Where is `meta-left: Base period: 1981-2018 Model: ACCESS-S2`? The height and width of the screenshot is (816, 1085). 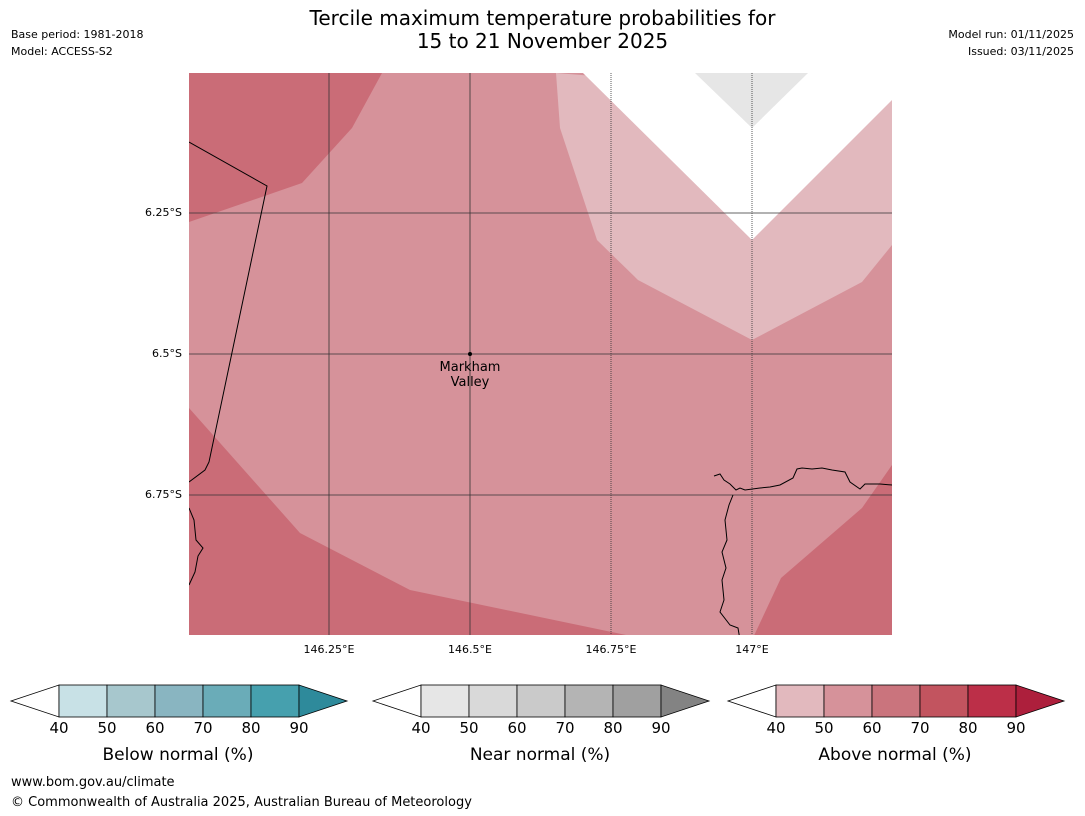
meta-left: Base period: 1981-2018 Model: ACCESS-S2 is located at coordinates (77, 43).